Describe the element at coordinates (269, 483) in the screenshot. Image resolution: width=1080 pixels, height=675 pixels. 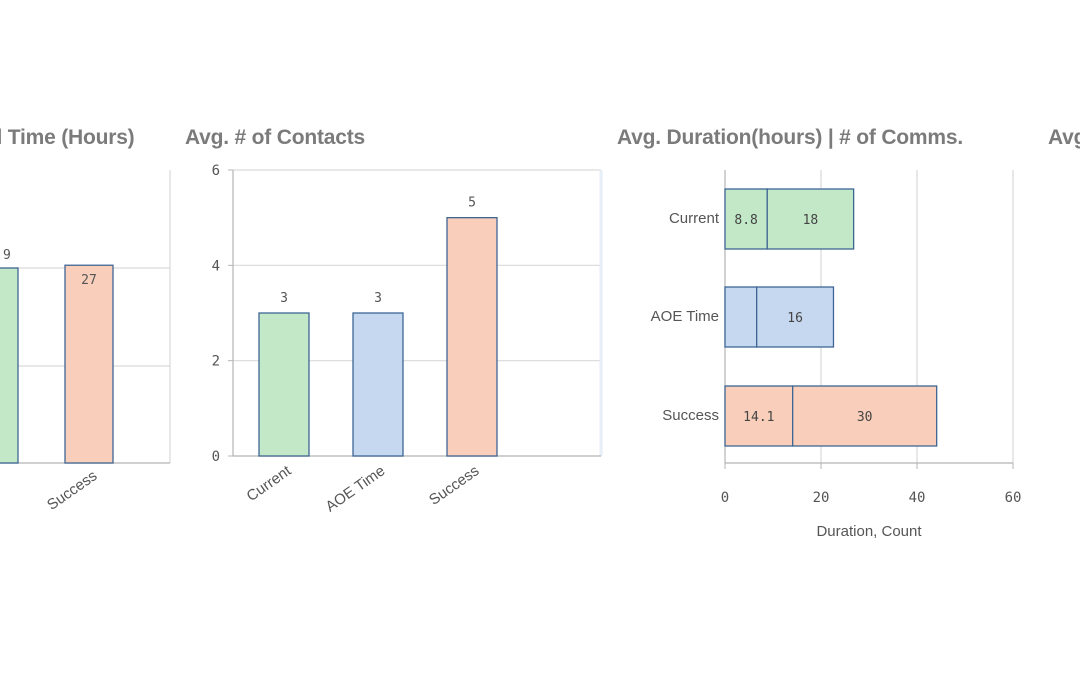
I see `c2-category-label-0: Current` at that location.